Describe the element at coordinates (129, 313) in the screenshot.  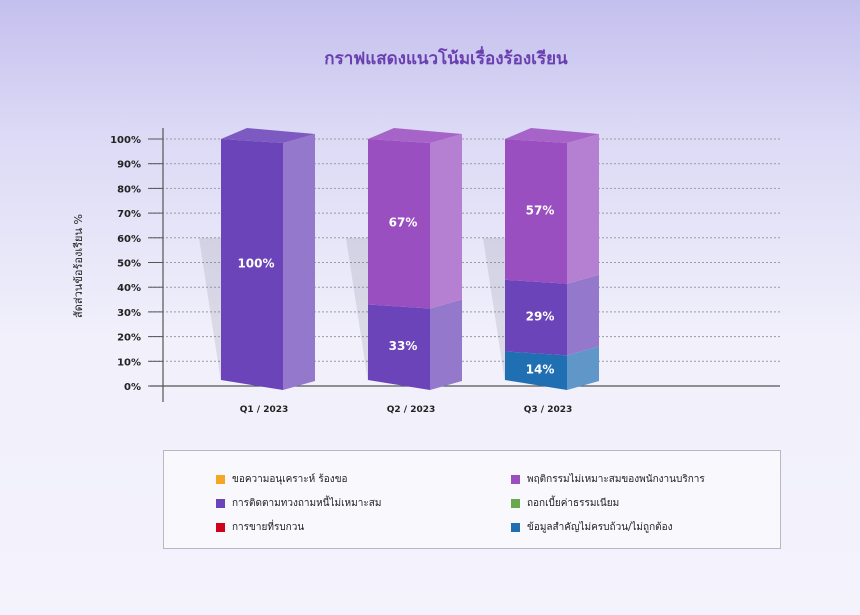
I see `y-tick-label: 30%` at that location.